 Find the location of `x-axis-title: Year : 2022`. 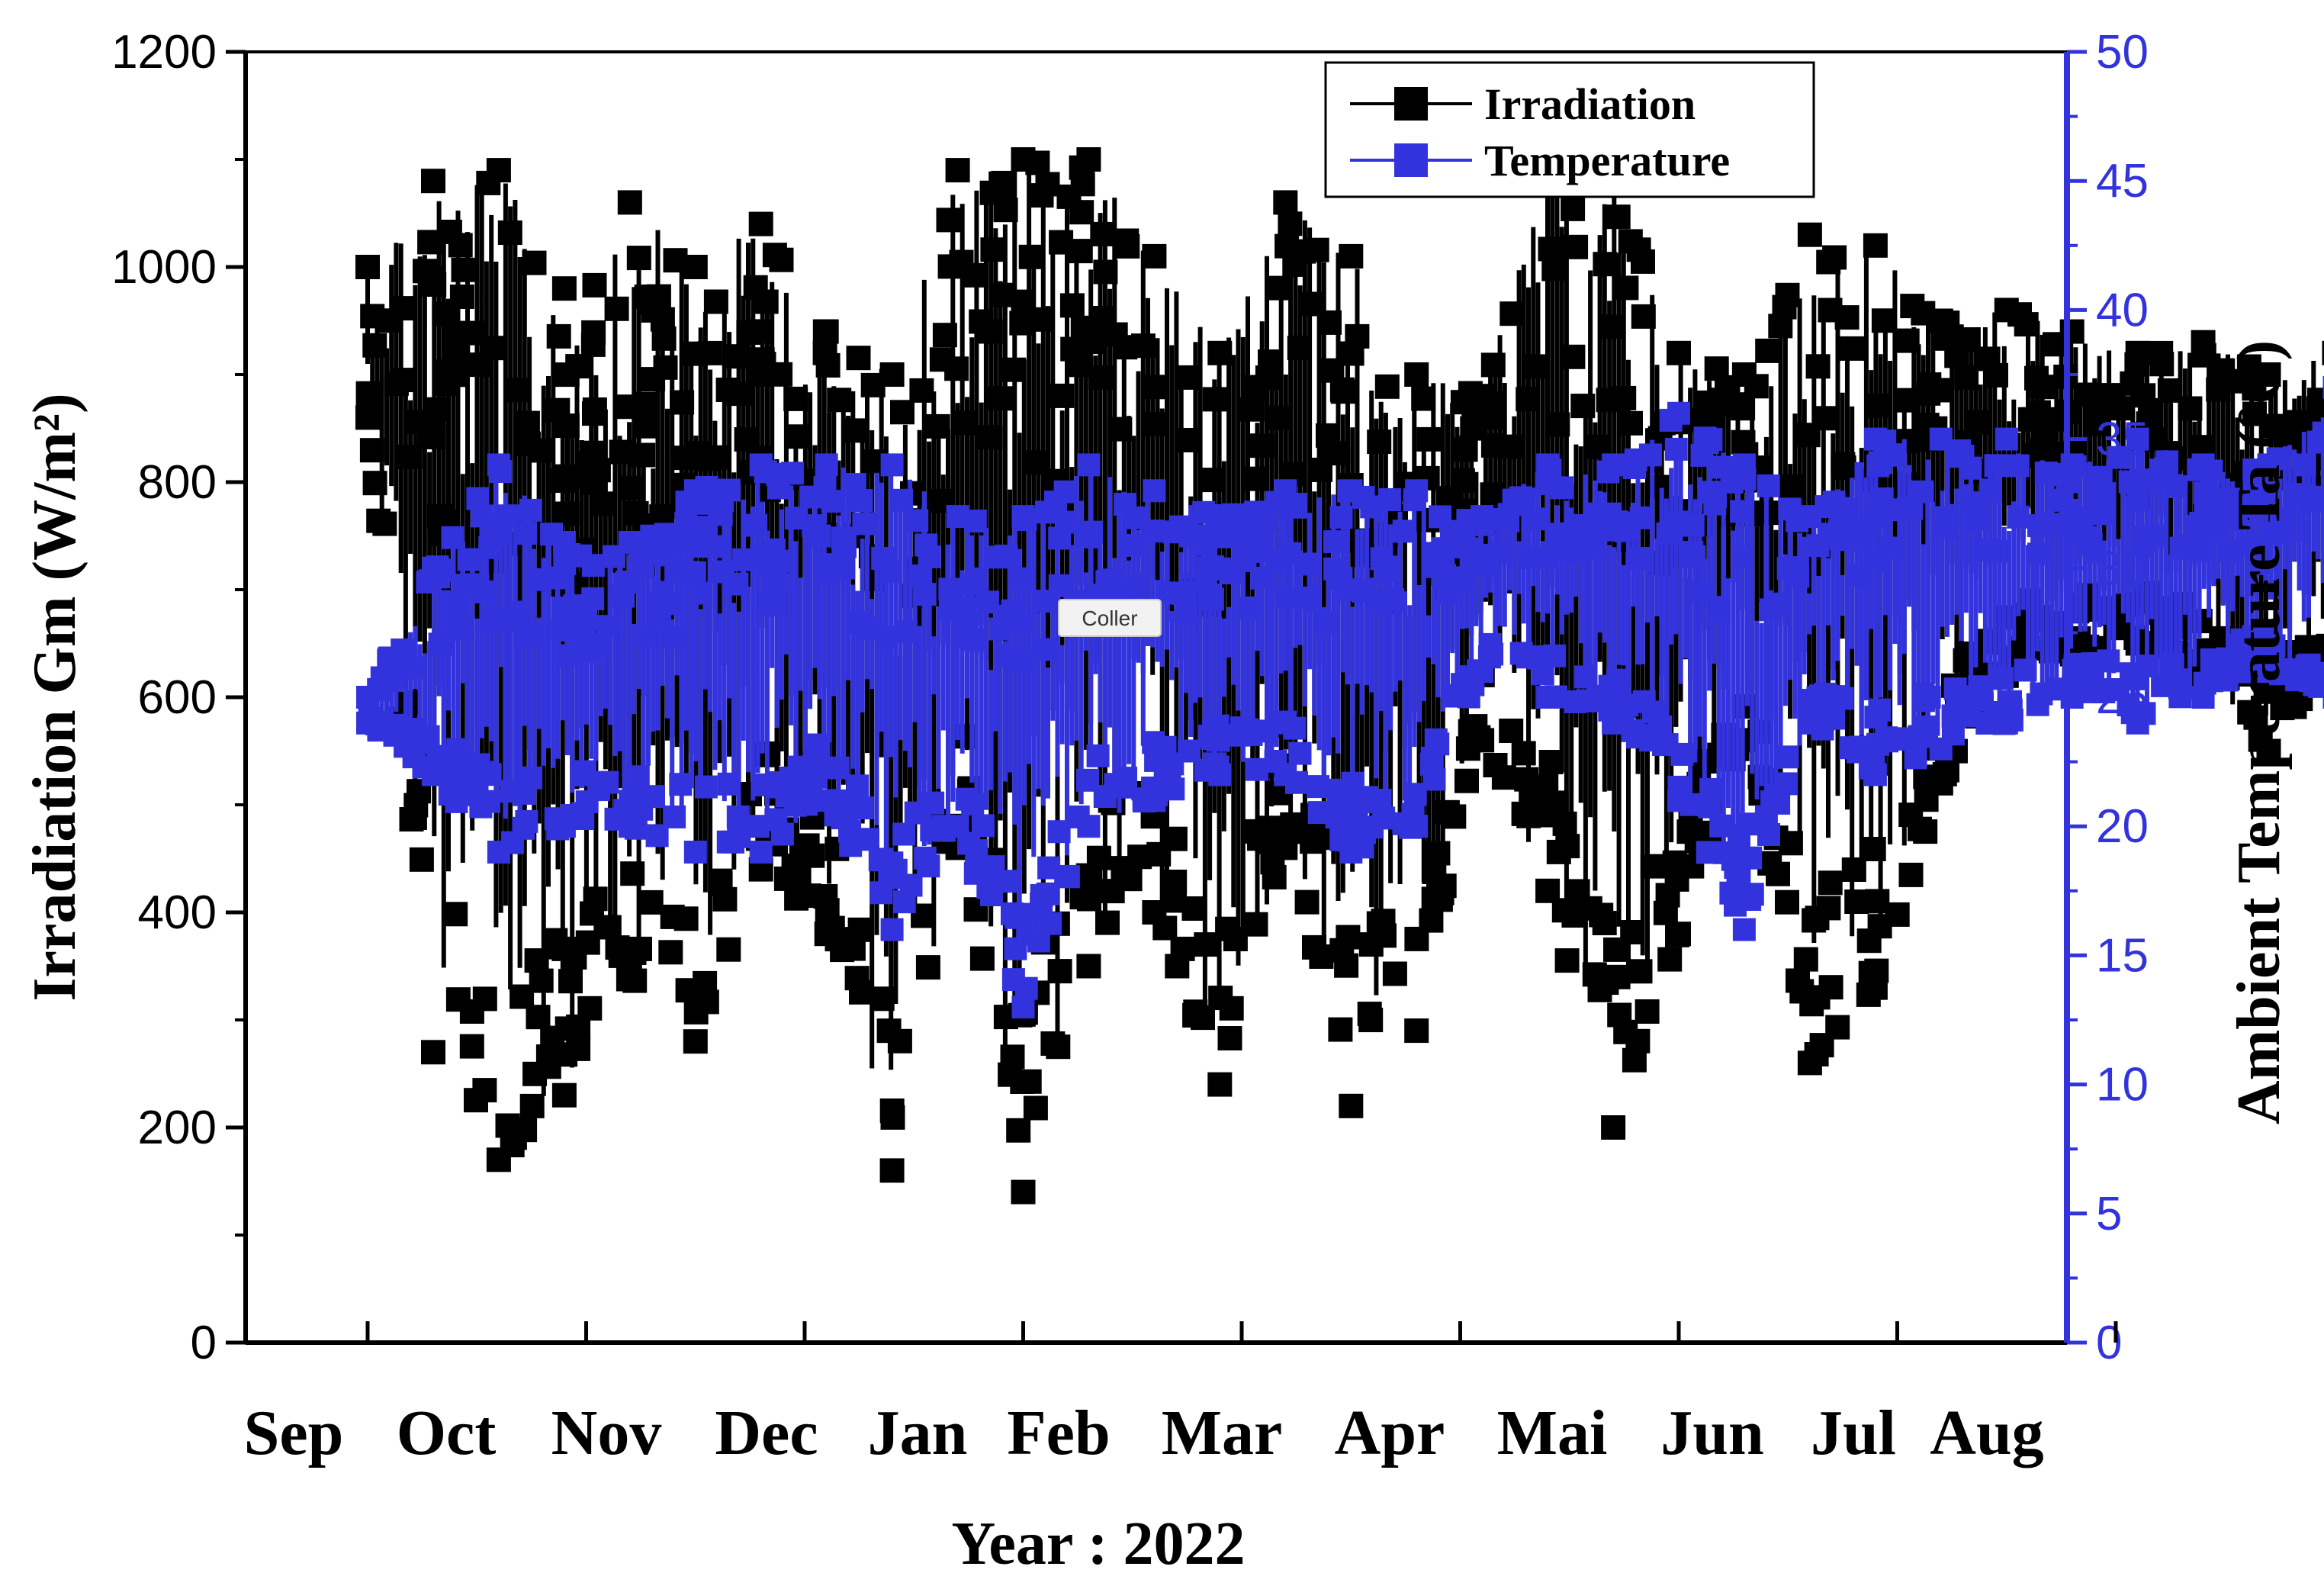

x-axis-title: Year : 2022 is located at coordinates (1098, 1544).